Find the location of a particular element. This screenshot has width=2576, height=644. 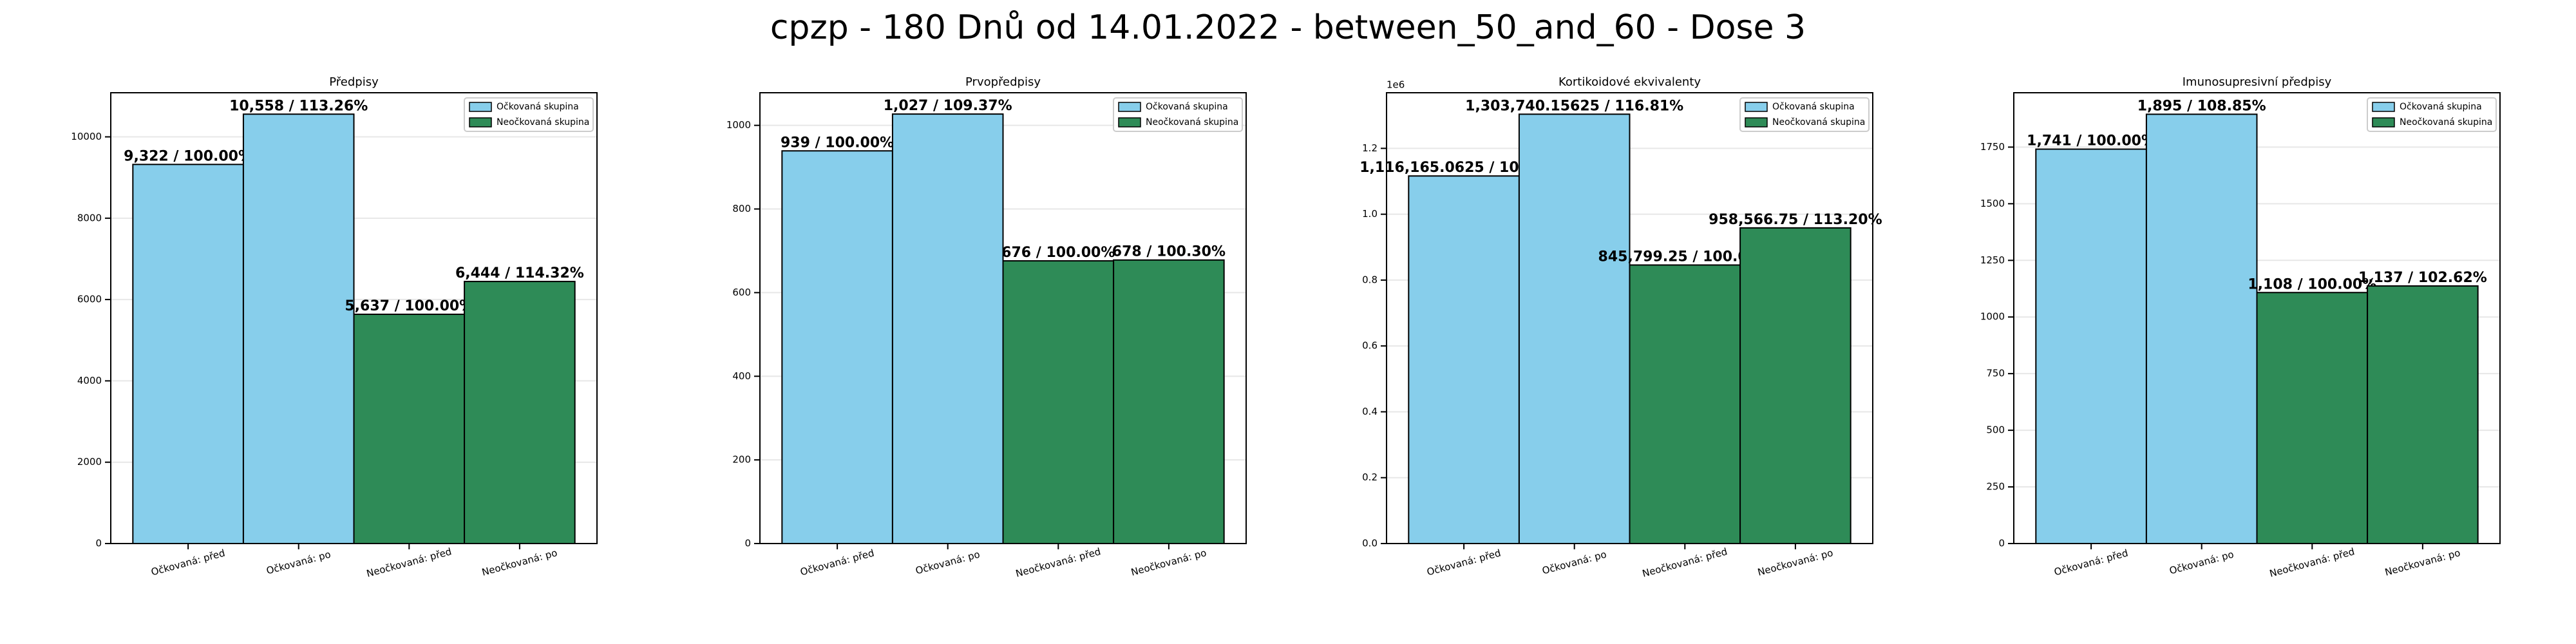

chart-title: Kortikoidové ekvivalenty is located at coordinates (1630, 82).